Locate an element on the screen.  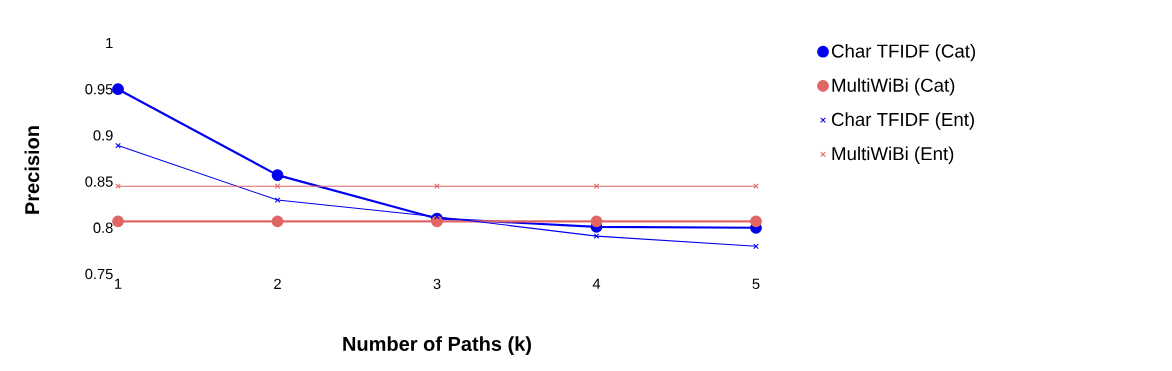
x-tick-label: 1 is located at coordinates (118, 283).